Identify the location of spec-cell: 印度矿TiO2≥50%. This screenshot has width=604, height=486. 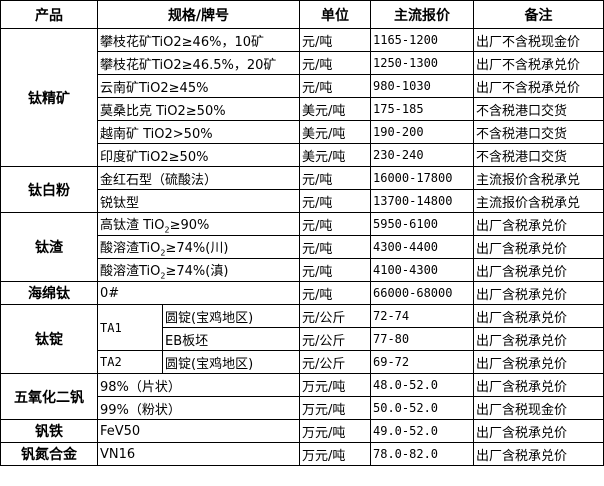
(198, 155).